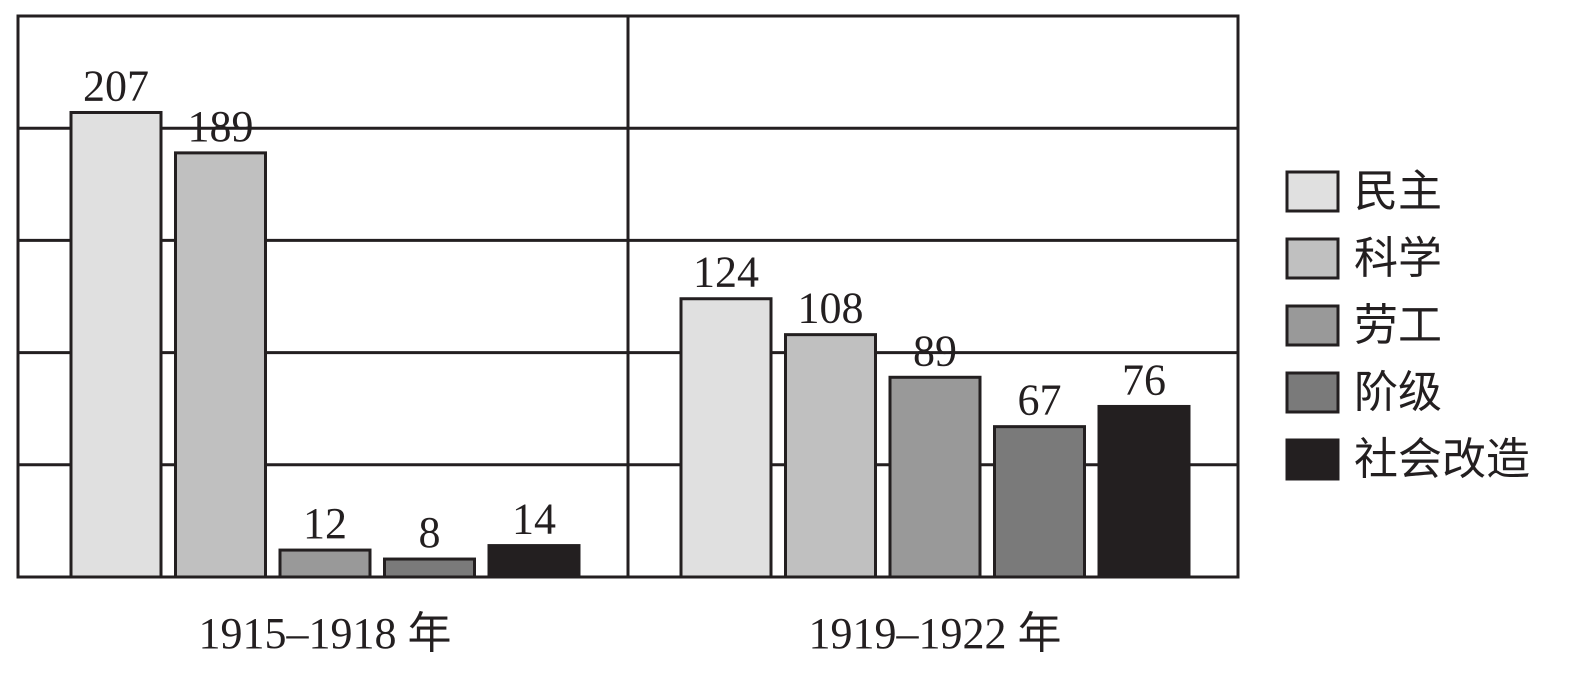  I want to click on legend-label: 阶级, so click(1398, 392).